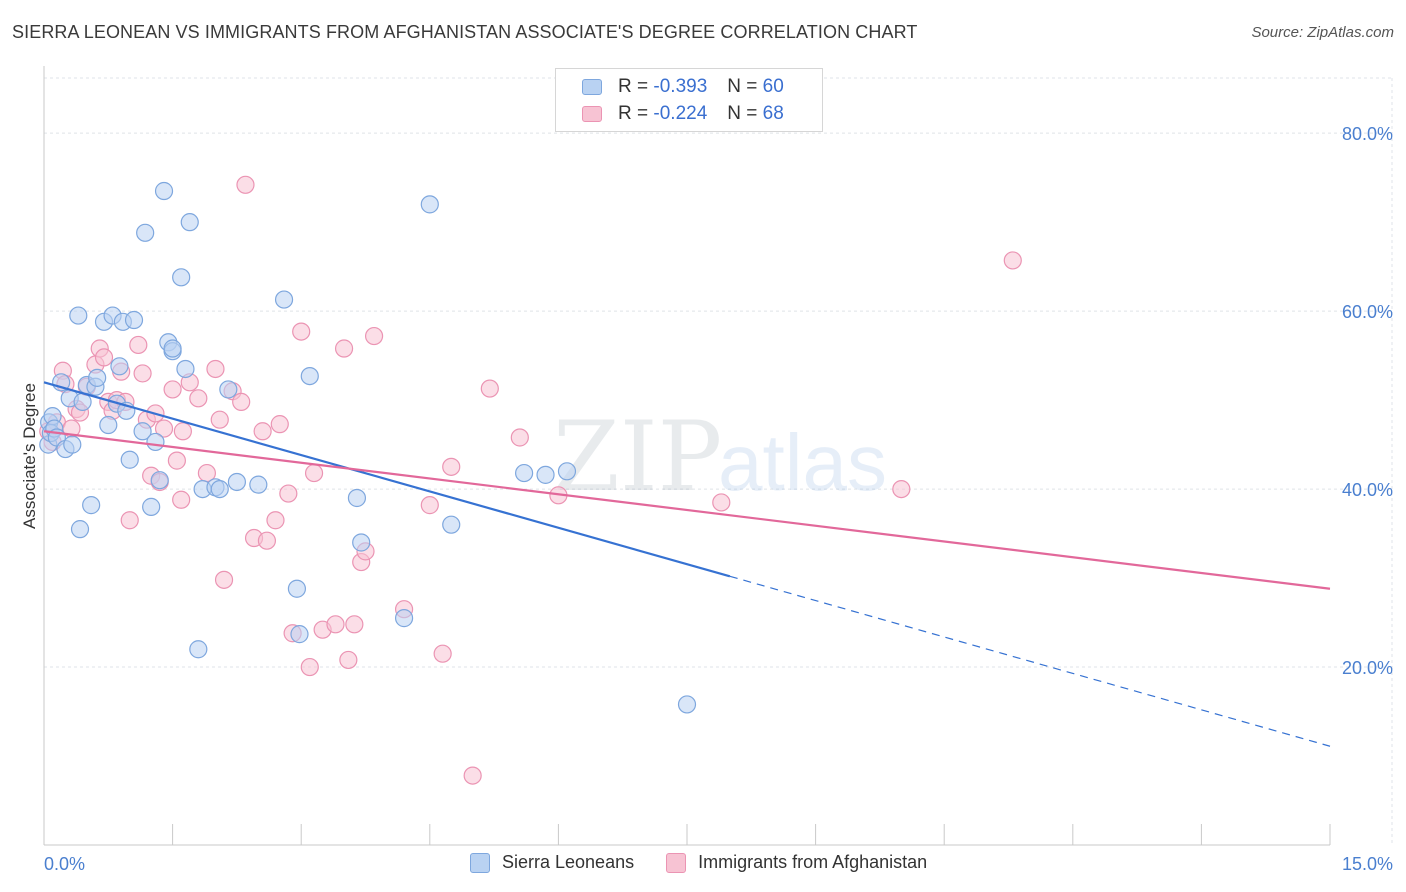  Describe the element at coordinates (1367, 490) in the screenshot. I see `y-tick-label: 40.0%` at that location.